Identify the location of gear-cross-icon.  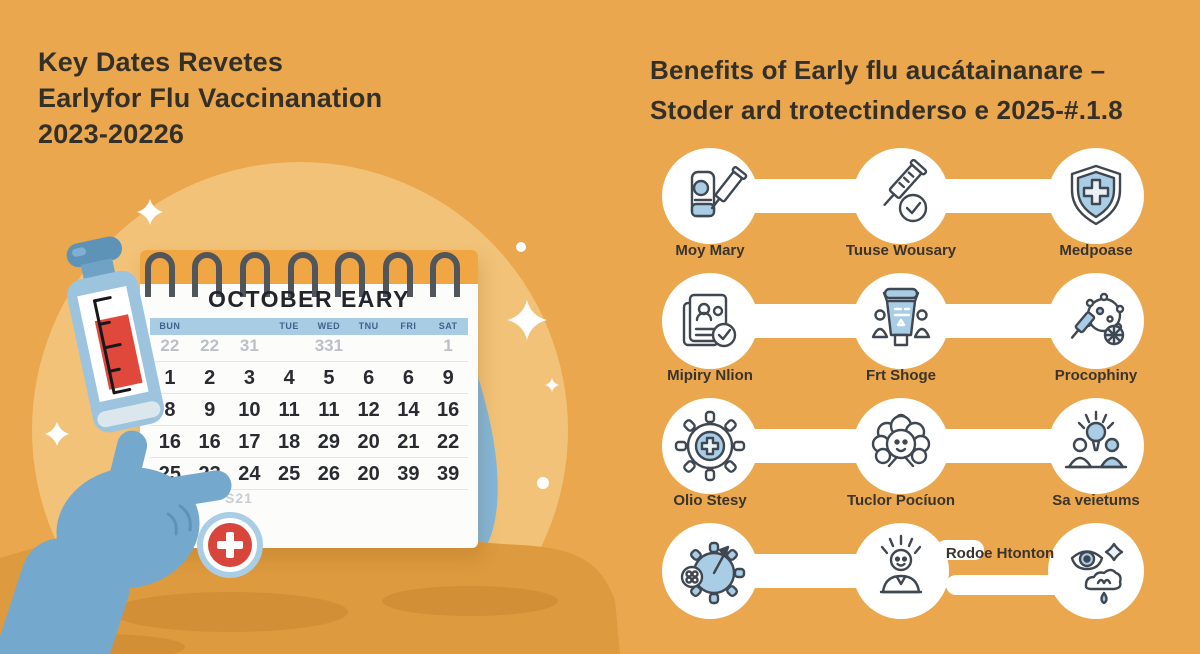
(710, 446).